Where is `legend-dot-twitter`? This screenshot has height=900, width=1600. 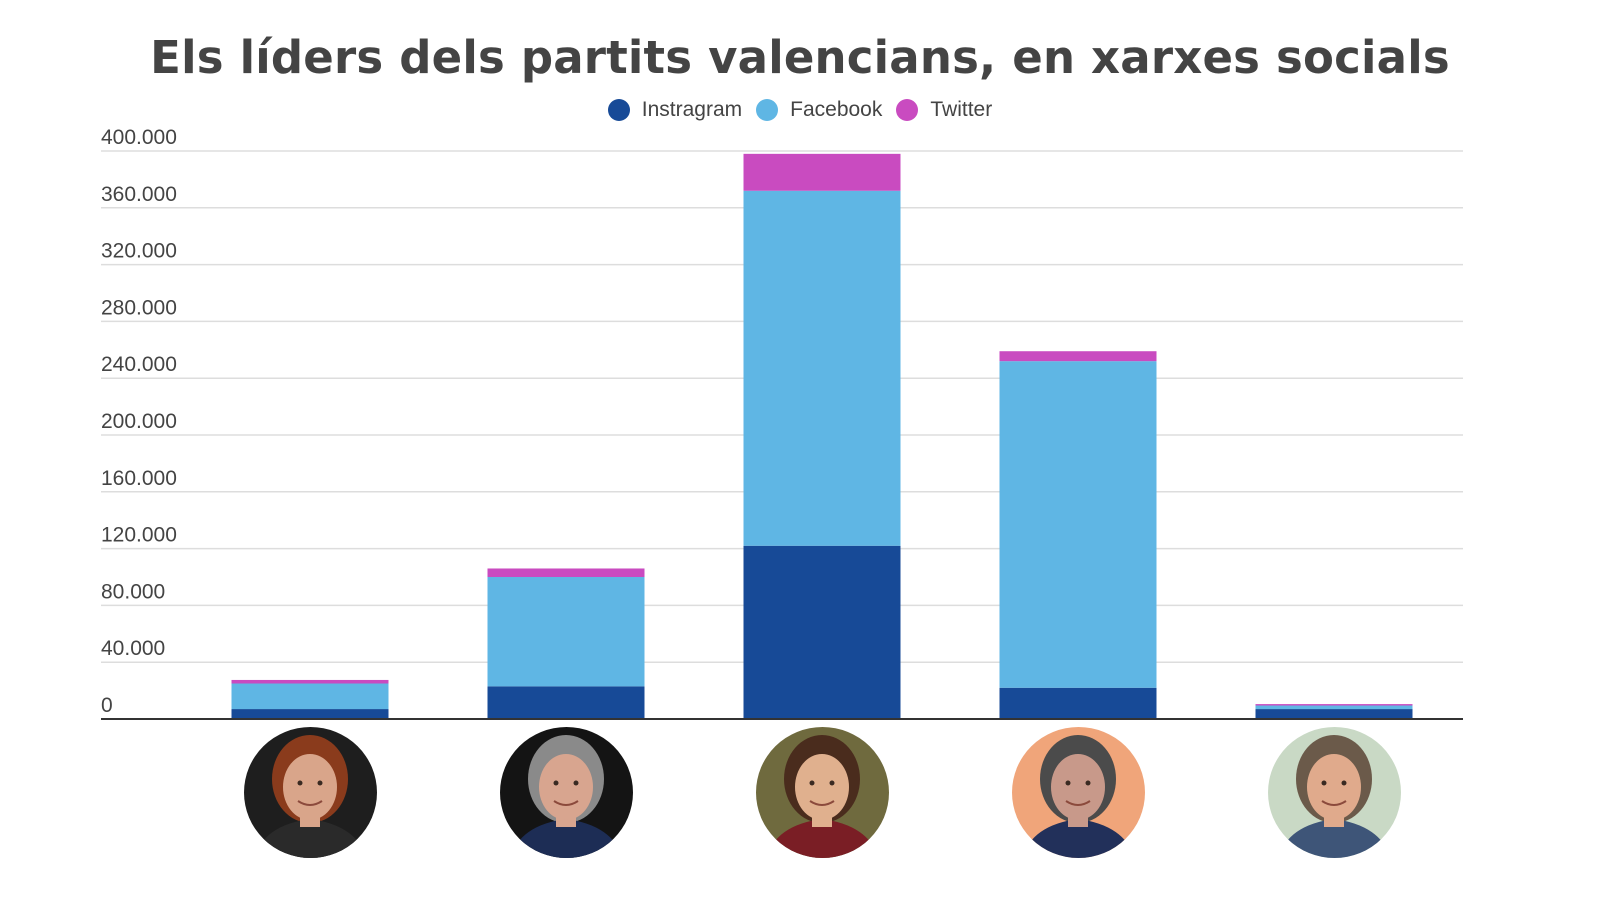 legend-dot-twitter is located at coordinates (907, 110).